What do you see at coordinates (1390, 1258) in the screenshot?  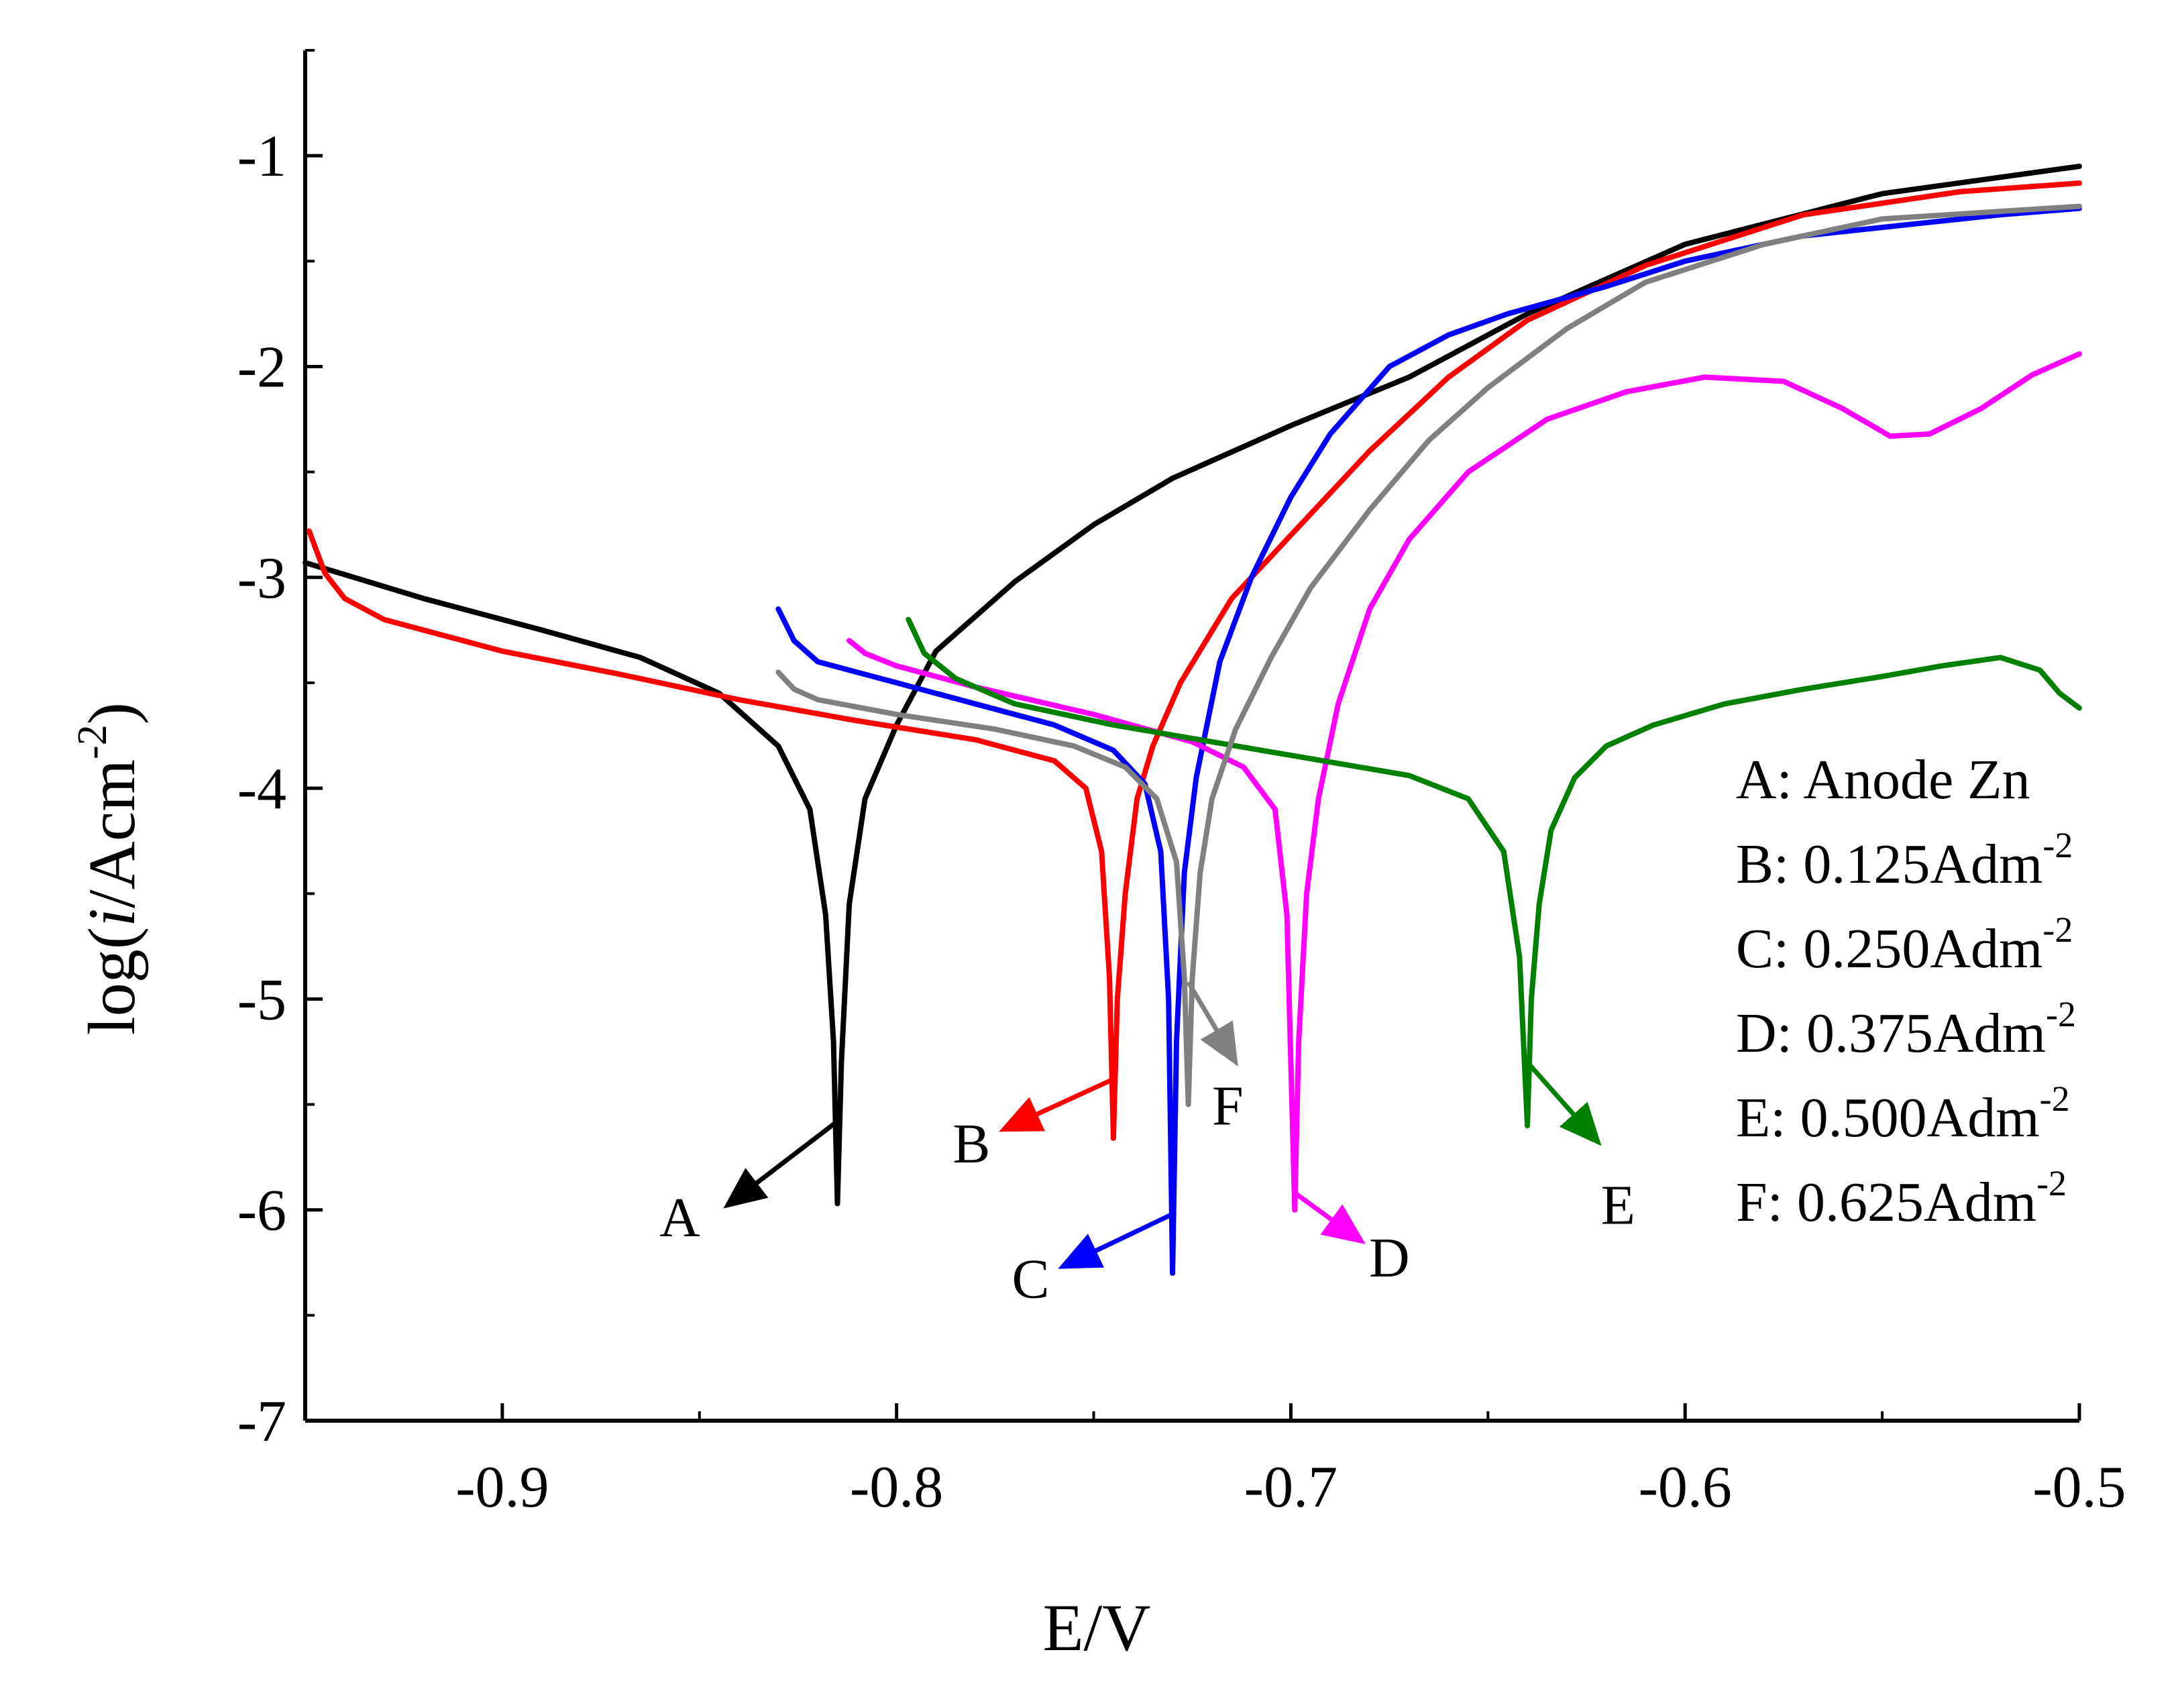 I see `series-D-label: D` at bounding box center [1390, 1258].